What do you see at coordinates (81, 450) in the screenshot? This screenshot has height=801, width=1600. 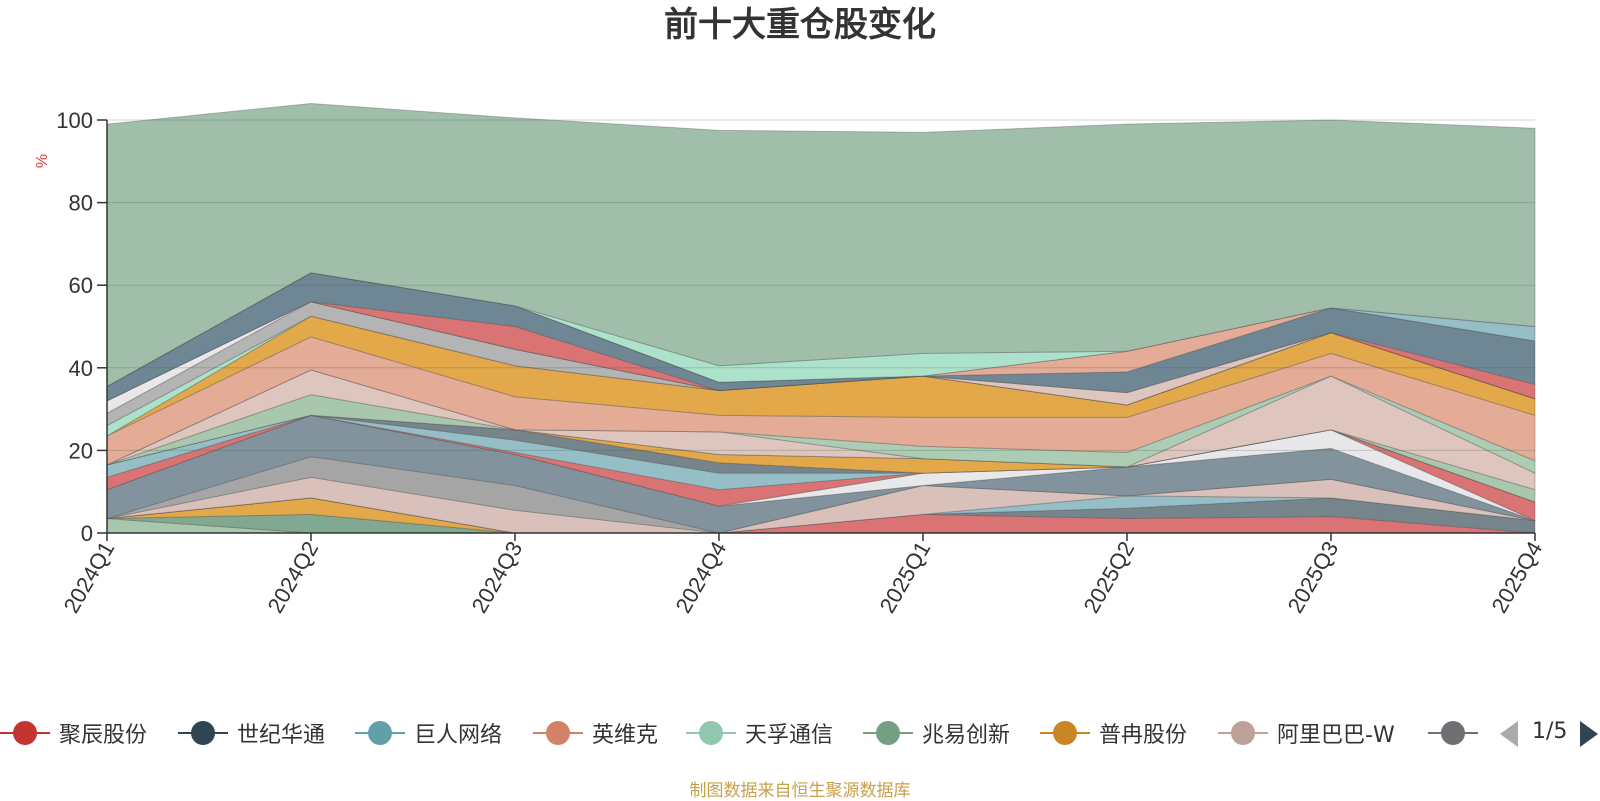 I see `y-tick-label: 20` at bounding box center [81, 450].